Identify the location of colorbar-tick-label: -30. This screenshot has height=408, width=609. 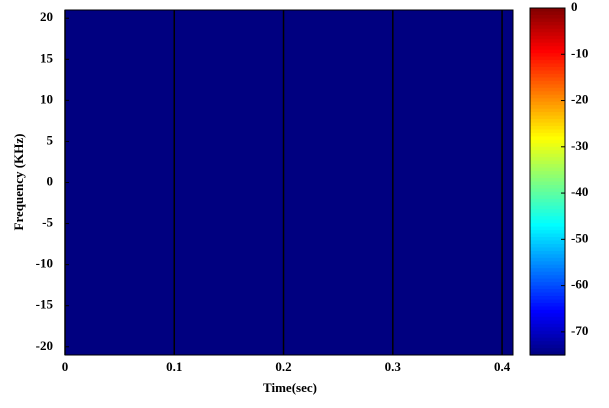
(579, 145).